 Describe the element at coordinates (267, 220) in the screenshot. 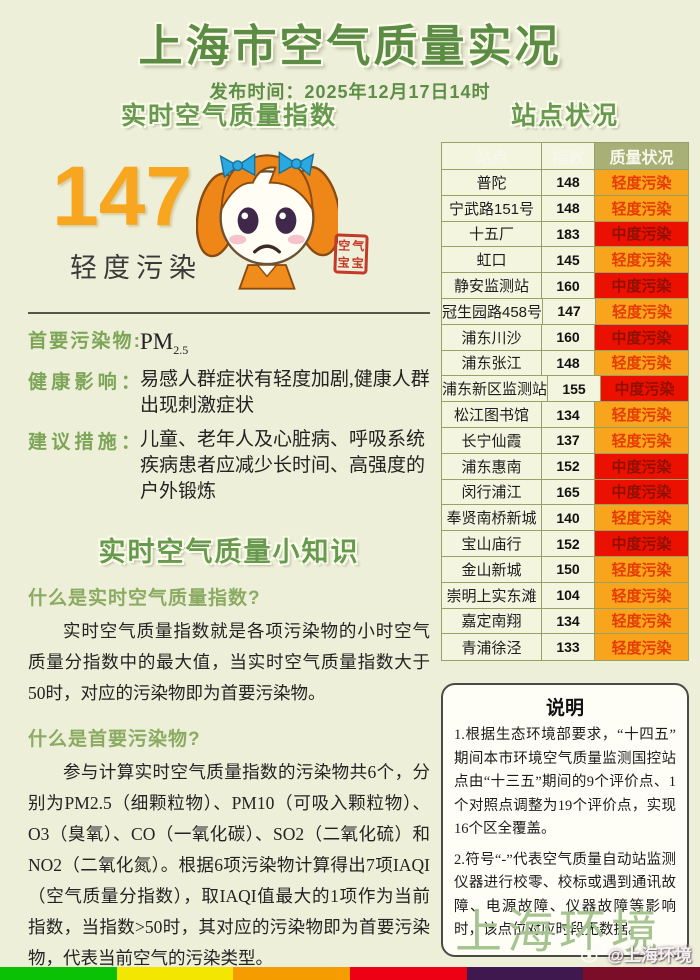

I see `mascot-girl-illustration` at that location.